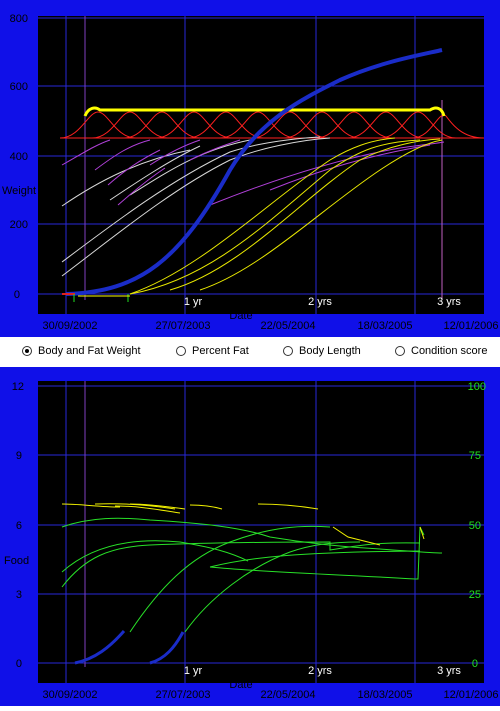  What do you see at coordinates (240, 316) in the screenshot?
I see `weight-x-axis-label: Date` at bounding box center [240, 316].